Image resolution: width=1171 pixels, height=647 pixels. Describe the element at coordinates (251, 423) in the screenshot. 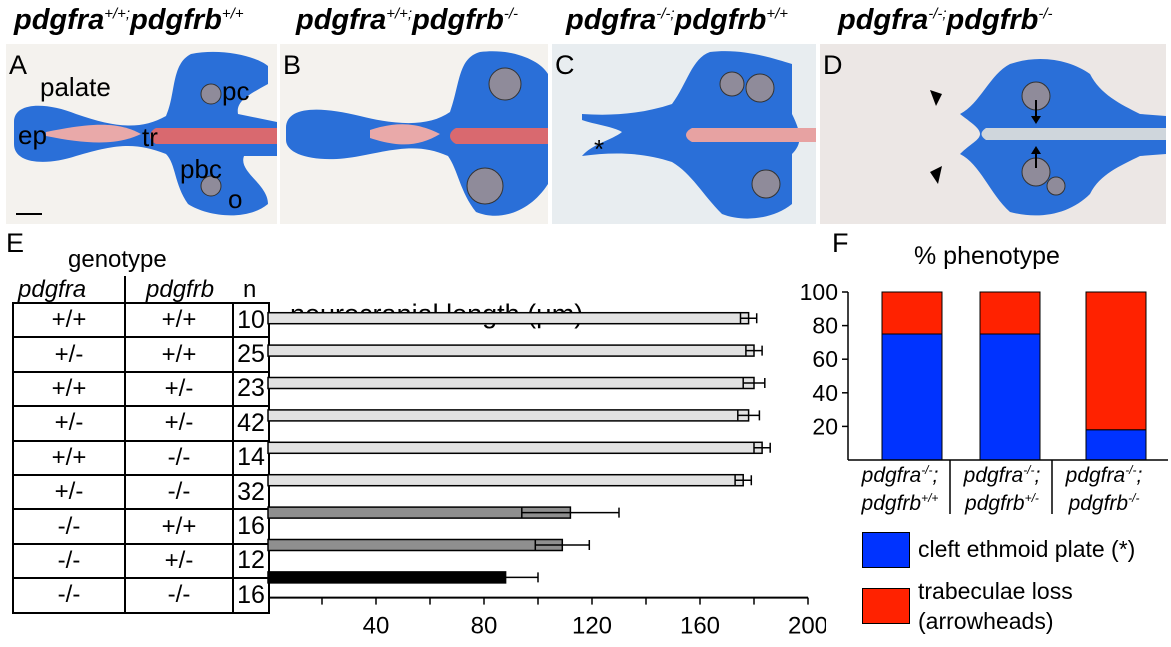

I see `n-cell: 42` at that location.